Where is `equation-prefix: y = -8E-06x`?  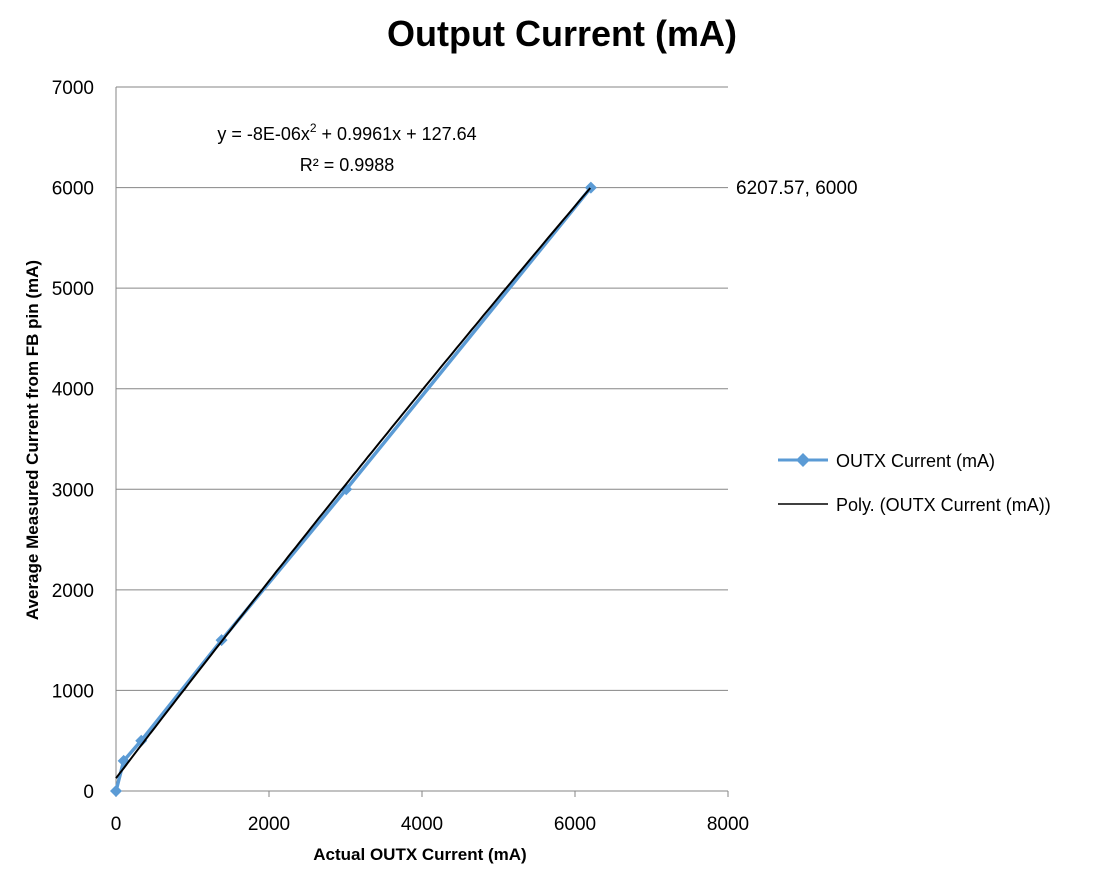 equation-prefix: y = -8E-06x is located at coordinates (263, 134).